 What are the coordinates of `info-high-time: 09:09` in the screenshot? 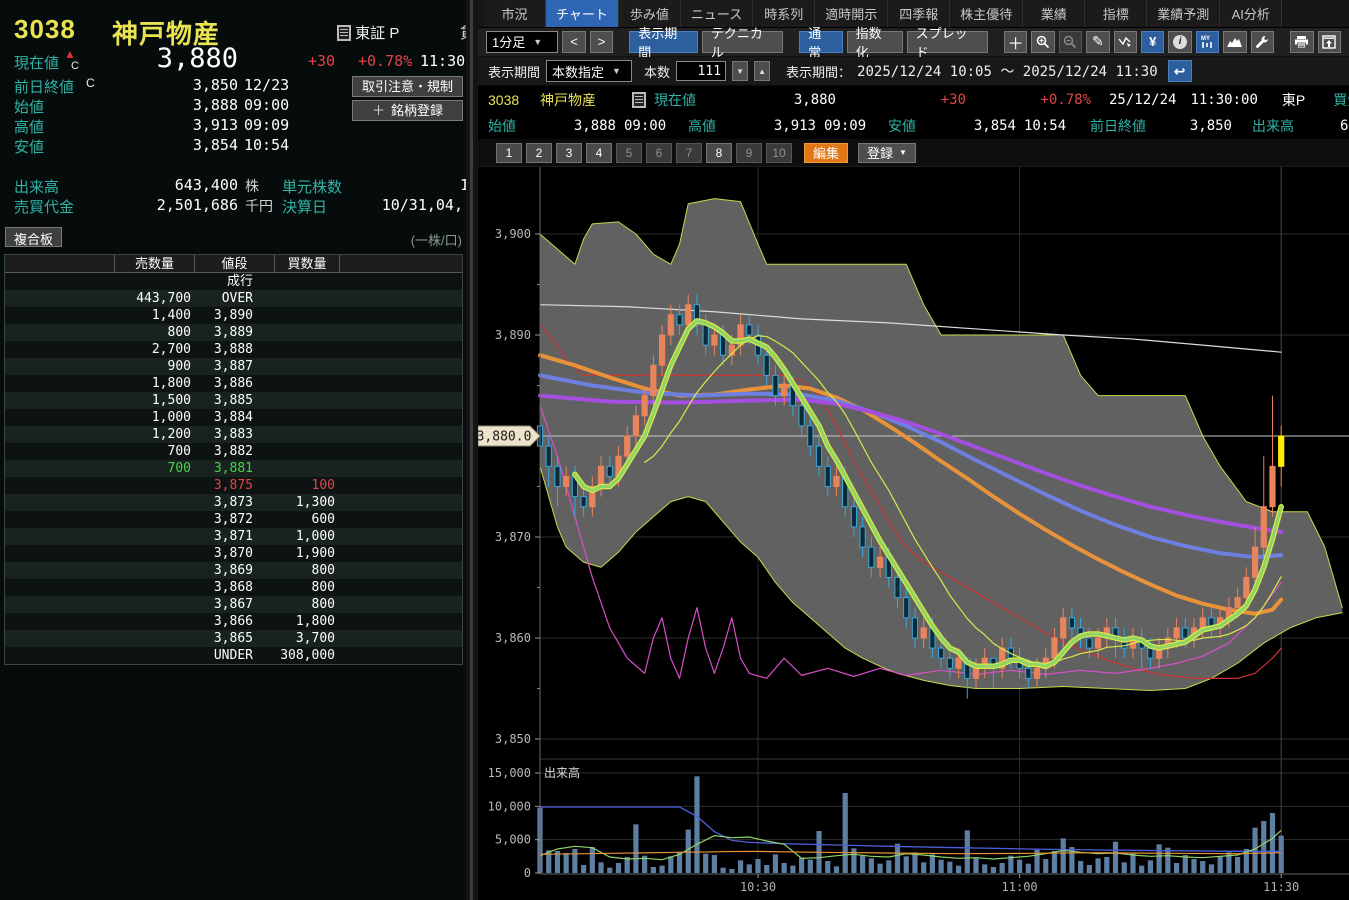 It's located at (845, 126).